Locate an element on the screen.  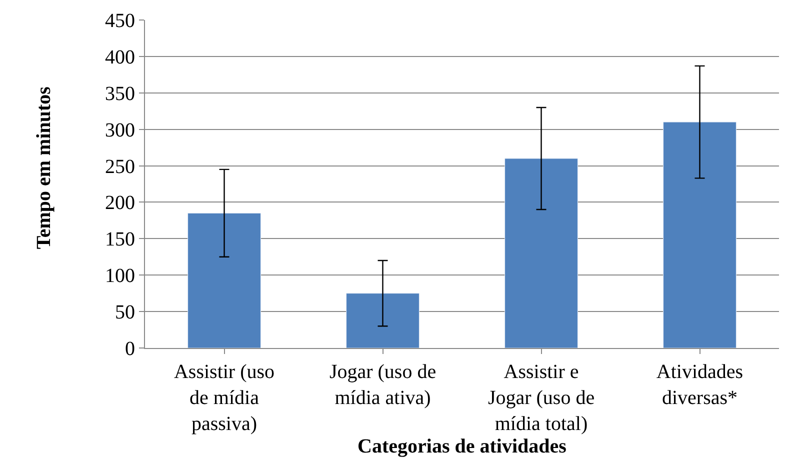
y-tick-label: 350 is located at coordinates (120, 93).